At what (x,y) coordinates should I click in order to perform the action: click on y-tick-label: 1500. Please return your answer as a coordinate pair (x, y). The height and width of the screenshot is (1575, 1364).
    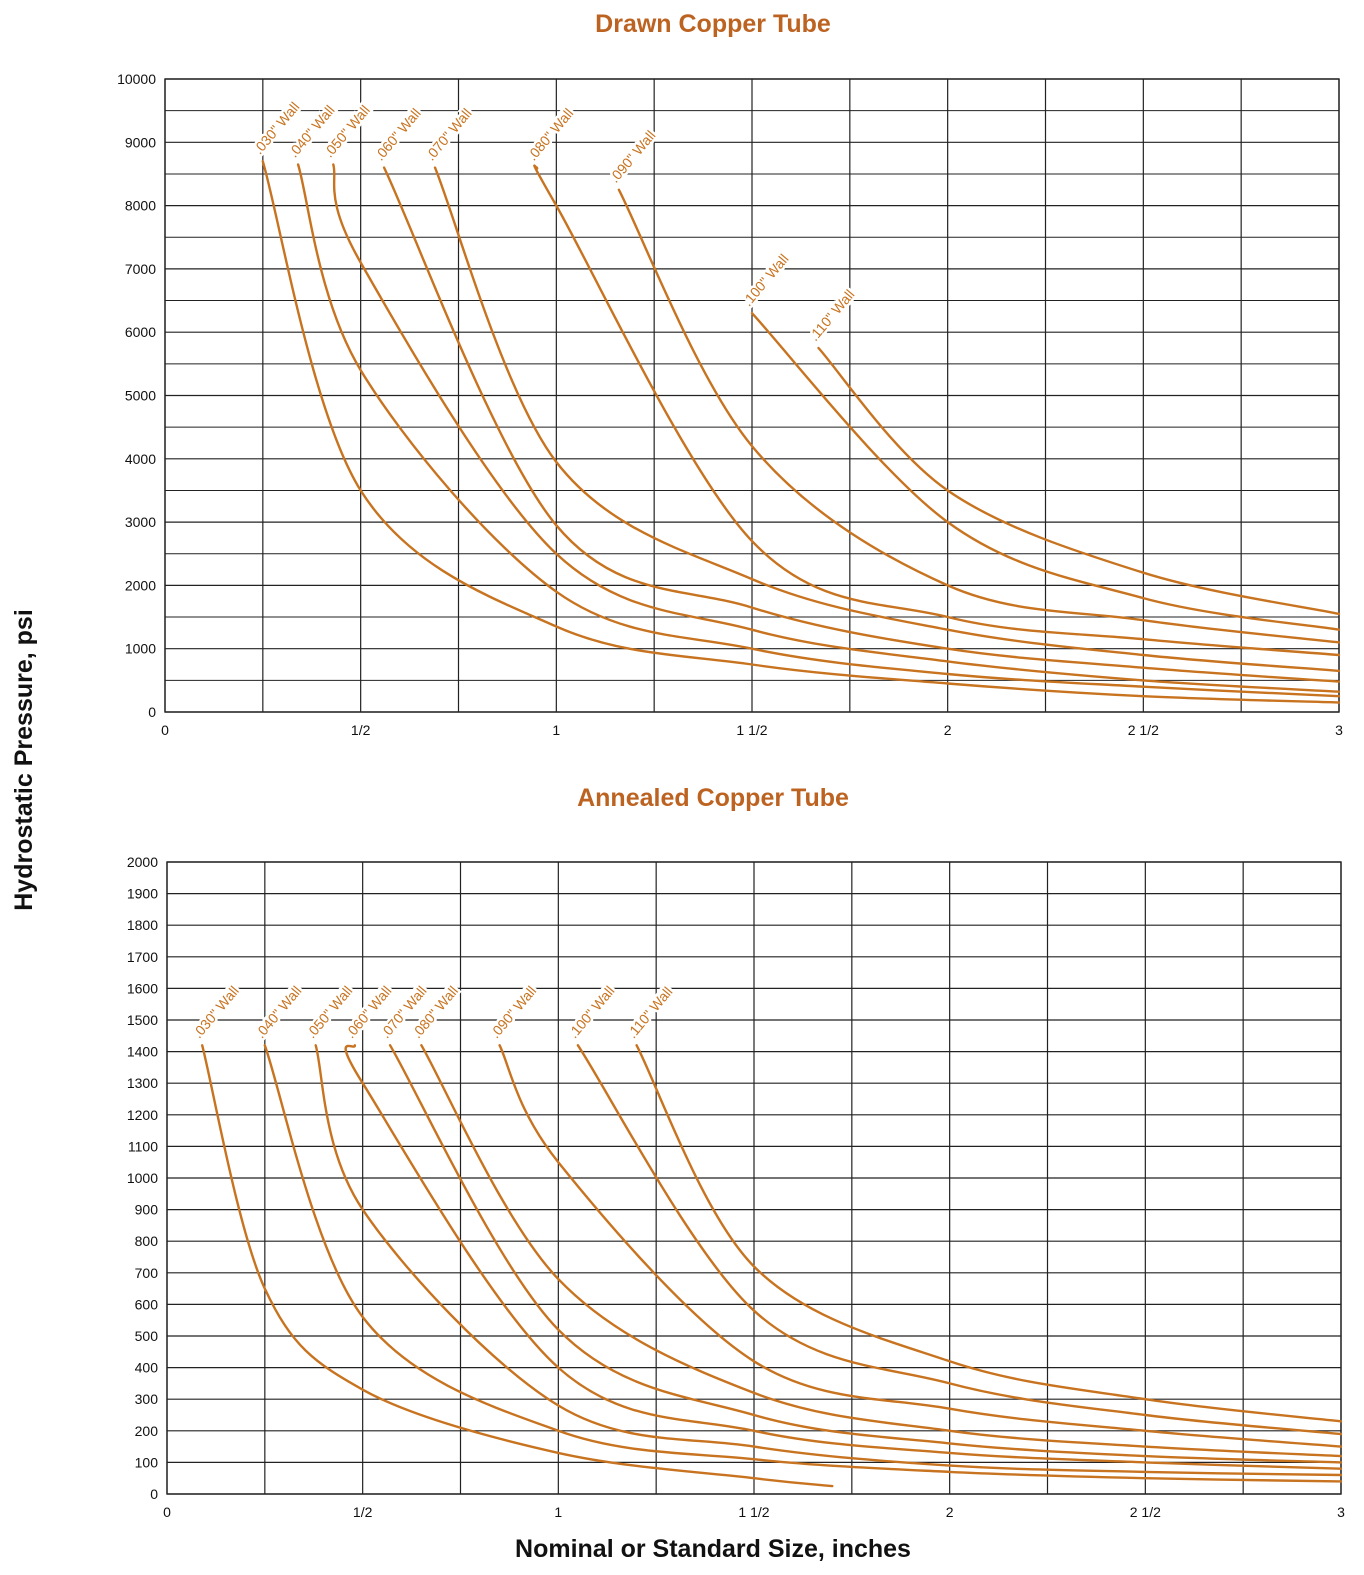
    Looking at the image, I should click on (142, 1020).